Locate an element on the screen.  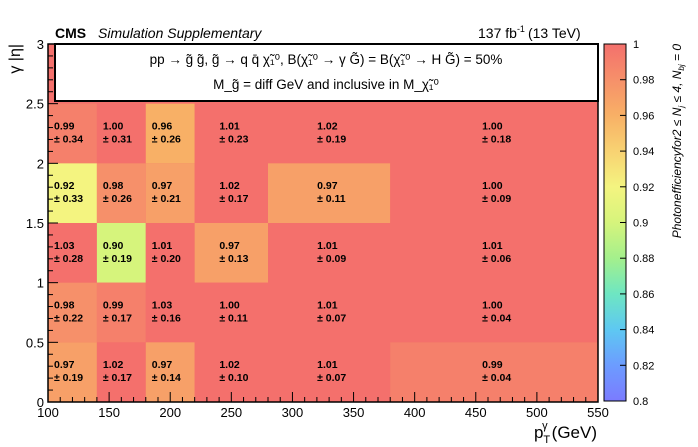
y-axis: 0 0.5 1 1.5 2 2.5 3 is located at coordinates (42, 223).